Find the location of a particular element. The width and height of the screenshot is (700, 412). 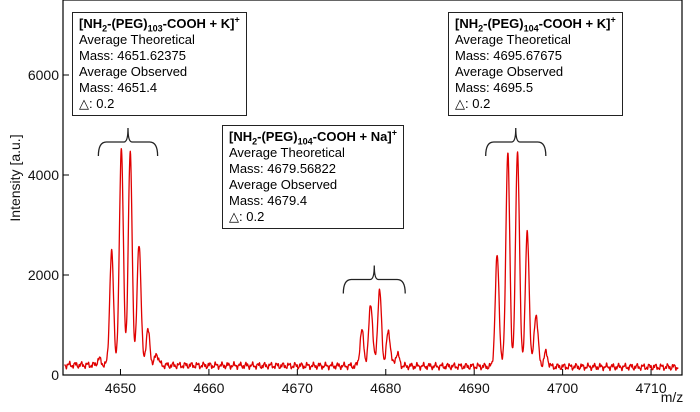

observed-mass: Mass: 4695.5 is located at coordinates (494, 87).